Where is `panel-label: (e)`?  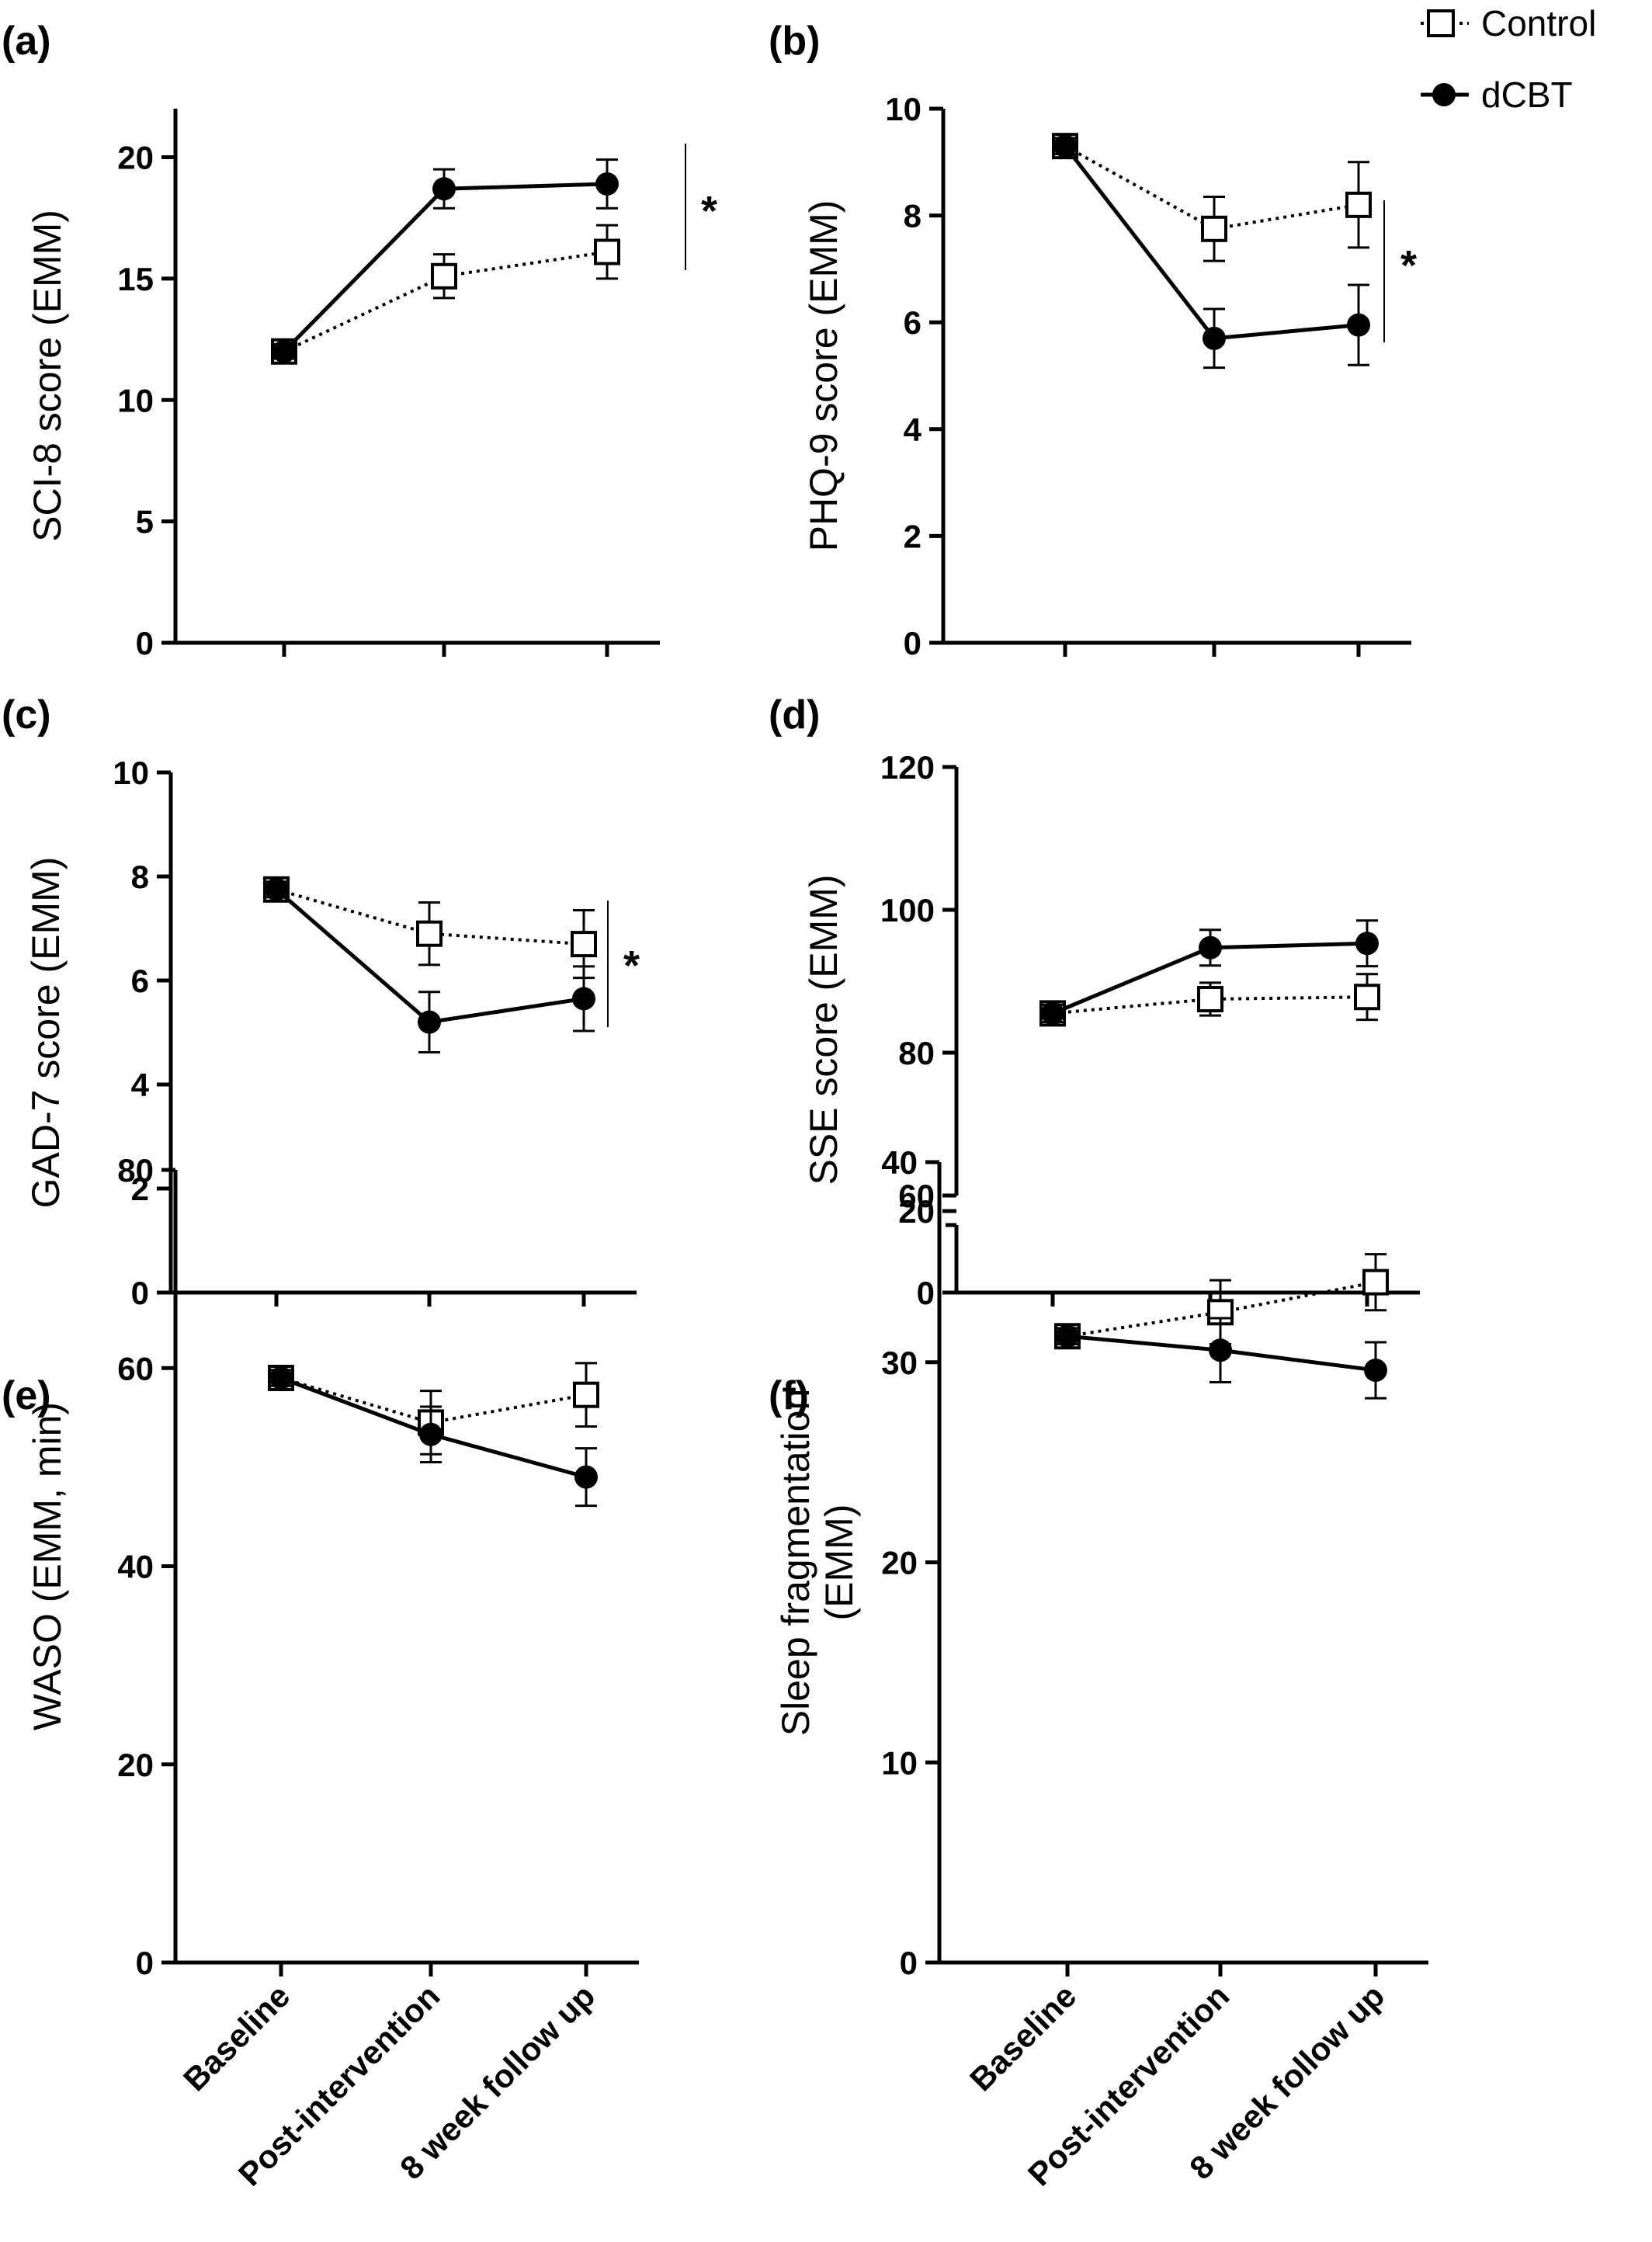 panel-label: (e) is located at coordinates (26, 1395).